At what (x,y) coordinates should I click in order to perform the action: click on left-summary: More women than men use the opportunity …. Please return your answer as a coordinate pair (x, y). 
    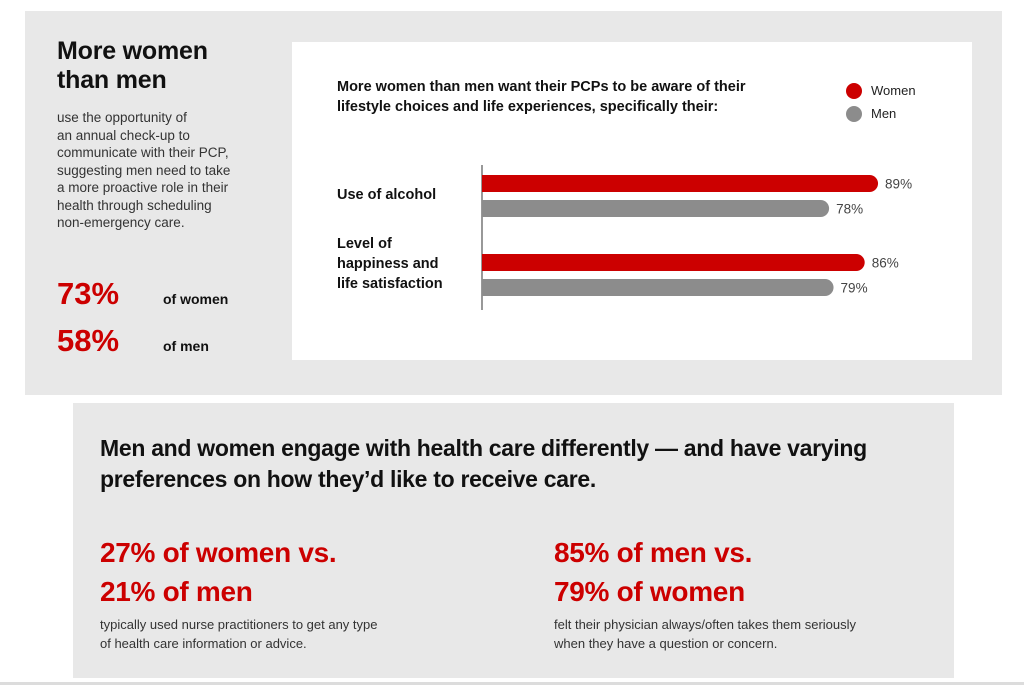
    Looking at the image, I should click on (172, 134).